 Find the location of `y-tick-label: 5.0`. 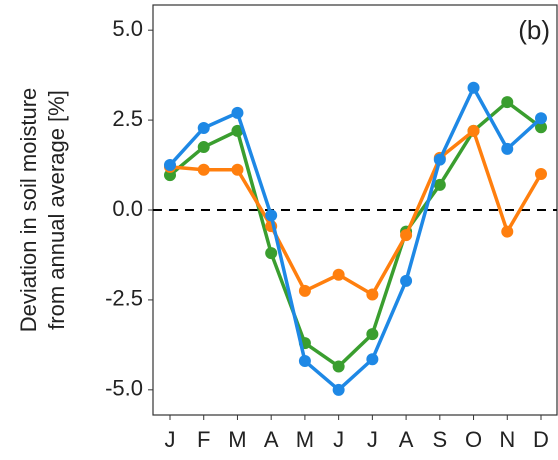

y-tick-label: 5.0 is located at coordinates (127, 28).